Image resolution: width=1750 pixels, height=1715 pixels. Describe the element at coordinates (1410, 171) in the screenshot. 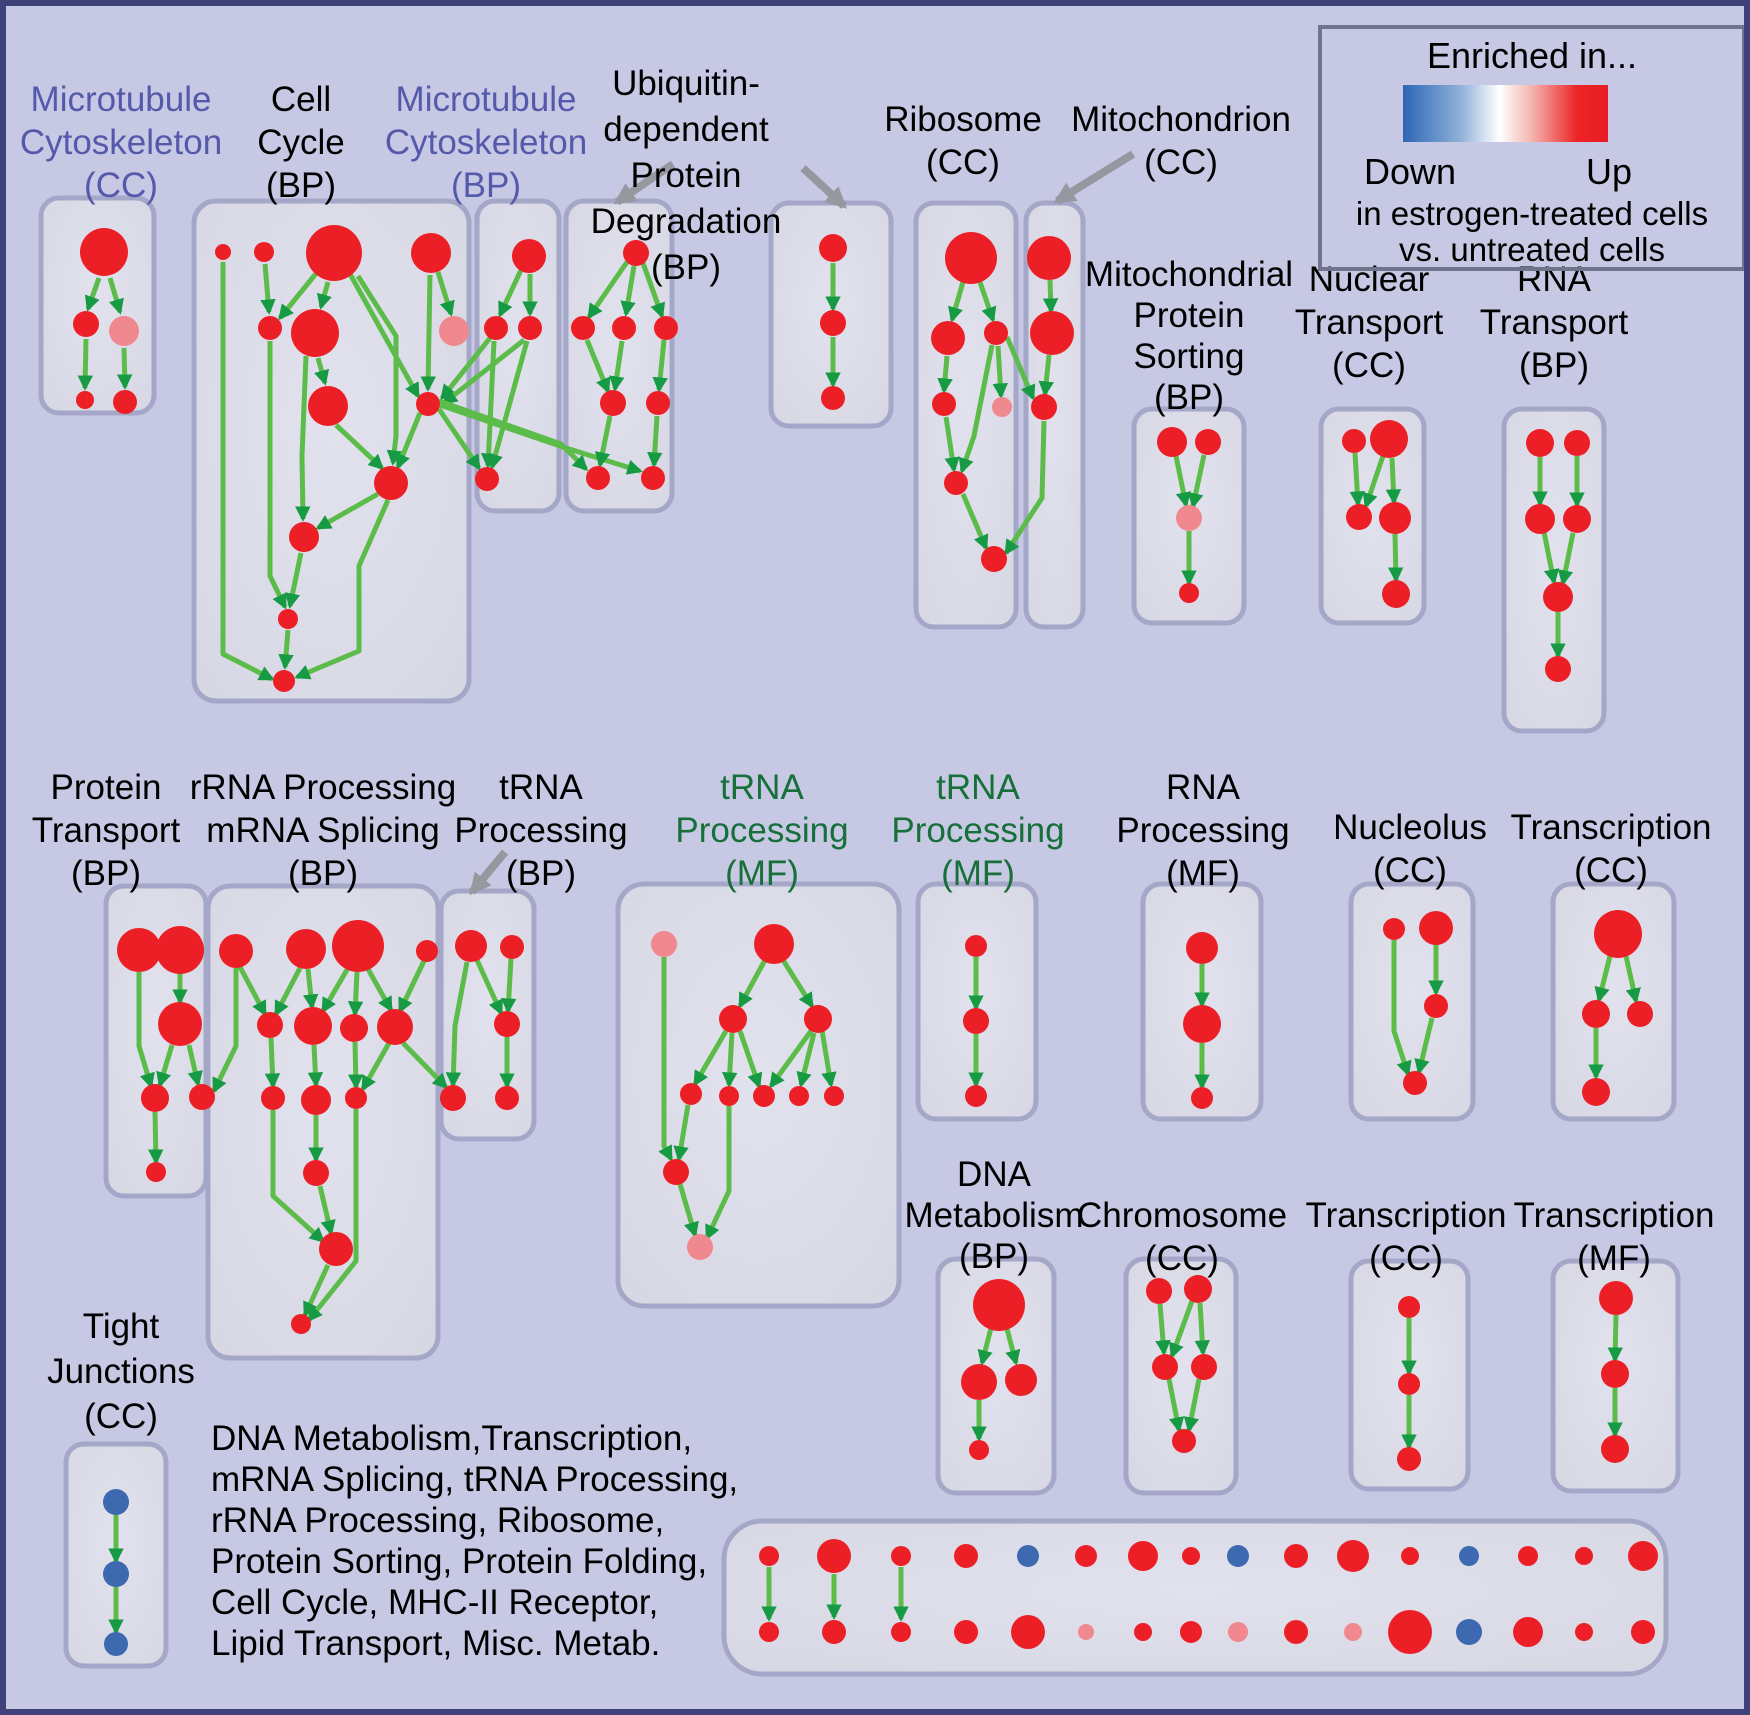

I see `legend-down-label: Down` at that location.